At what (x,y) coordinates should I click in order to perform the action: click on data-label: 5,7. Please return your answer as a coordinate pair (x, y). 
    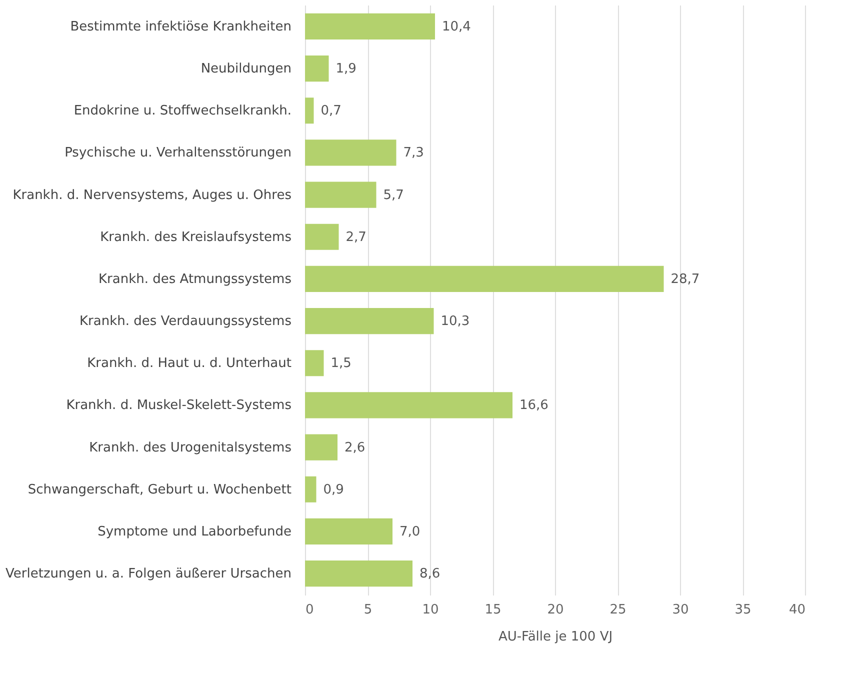
    Looking at the image, I should click on (393, 195).